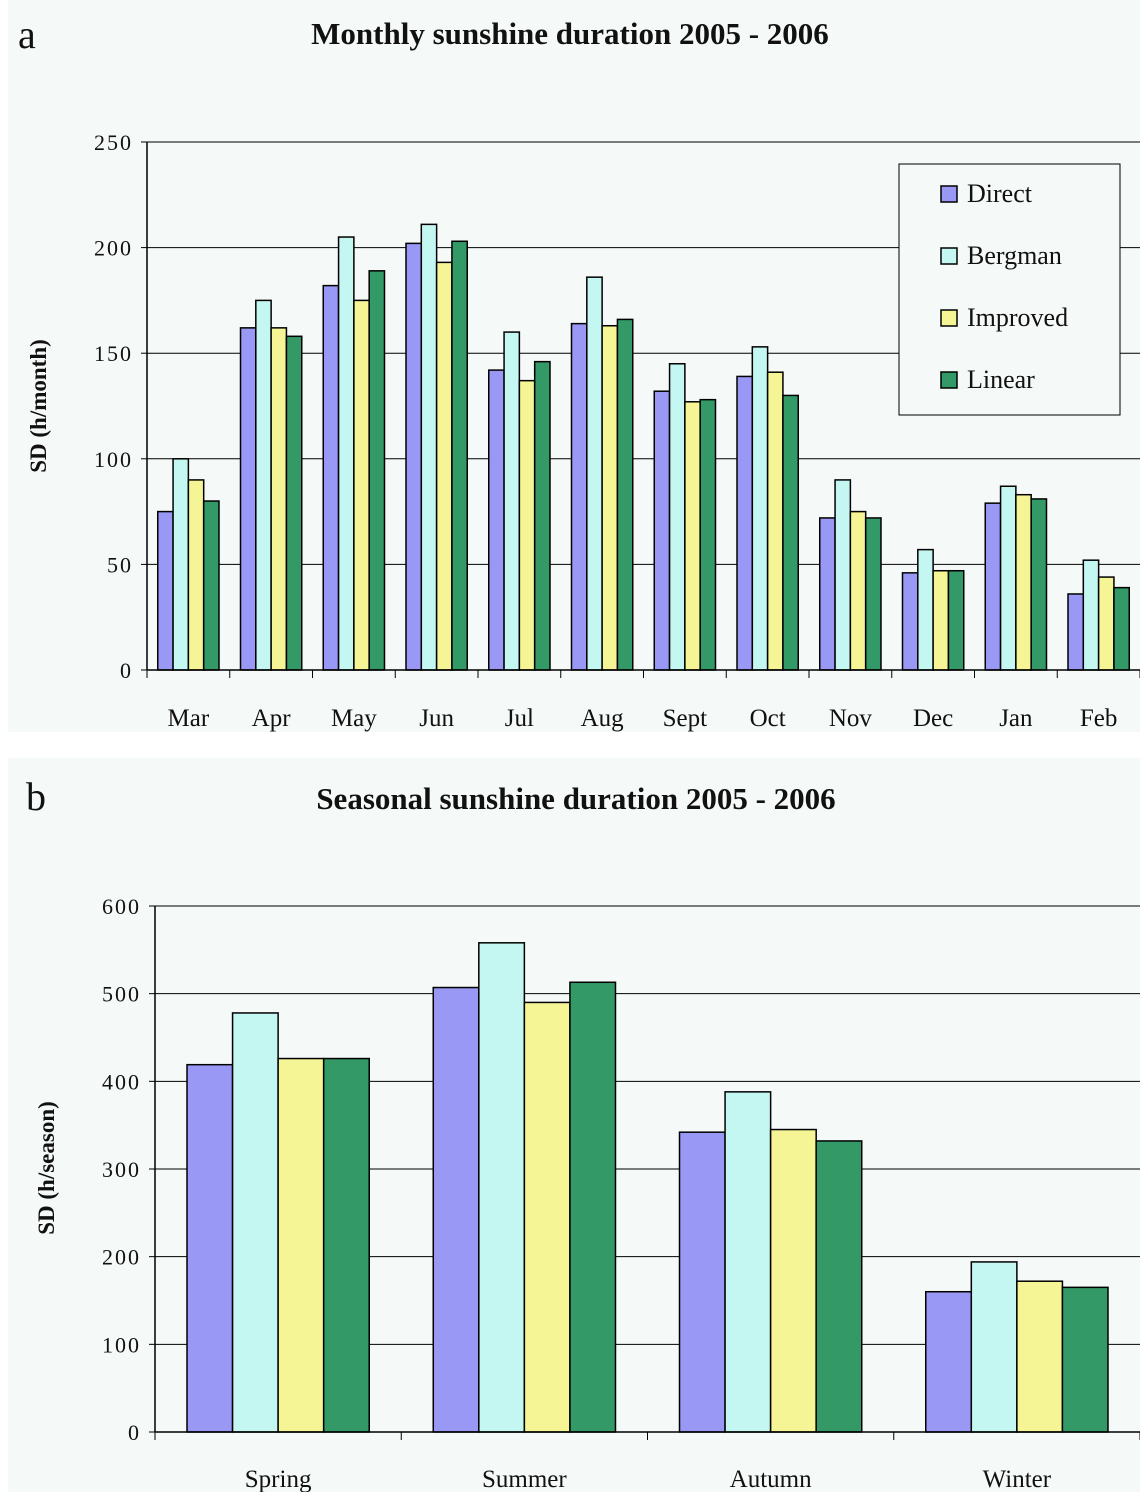  Describe the element at coordinates (512, 501) in the screenshot. I see `bar-bergman-jul` at that location.